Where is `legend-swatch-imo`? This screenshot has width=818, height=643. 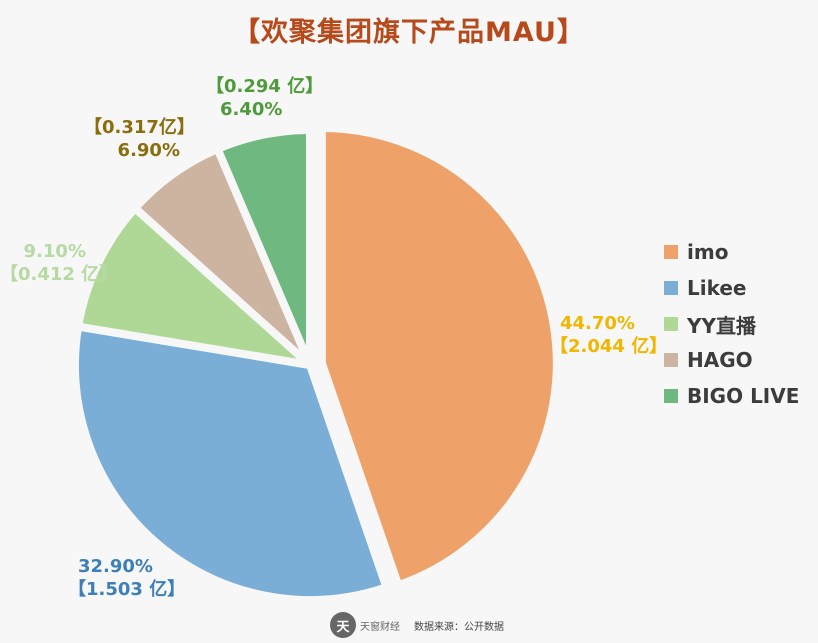 legend-swatch-imo is located at coordinates (671, 252).